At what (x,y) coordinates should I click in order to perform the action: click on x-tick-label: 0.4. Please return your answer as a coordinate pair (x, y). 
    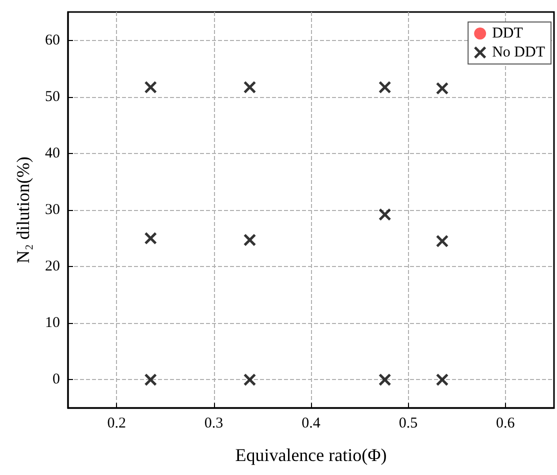
    Looking at the image, I should click on (311, 424).